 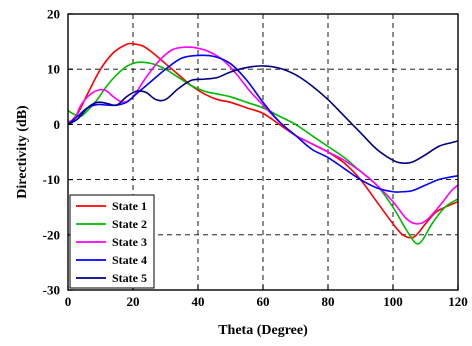 What do you see at coordinates (53, 14) in the screenshot?
I see `y-tick-label: 20` at bounding box center [53, 14].